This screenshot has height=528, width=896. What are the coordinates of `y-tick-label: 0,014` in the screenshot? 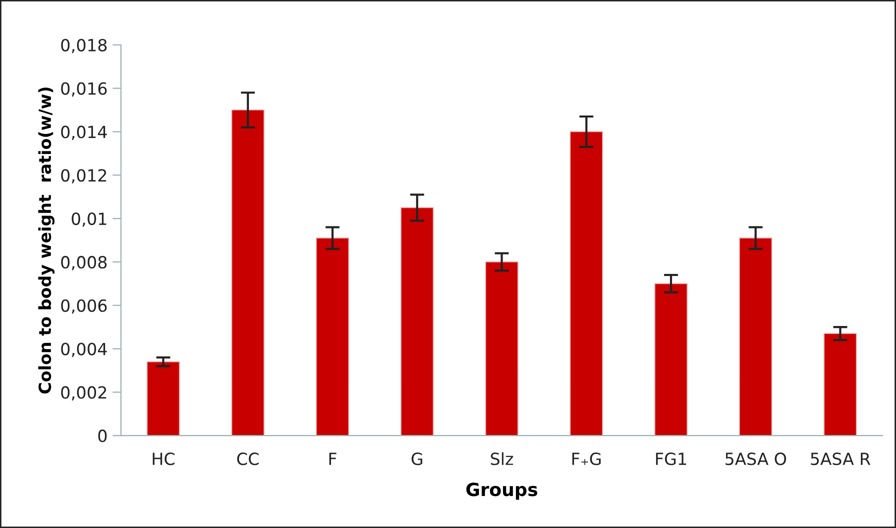 It's located at (84, 133).